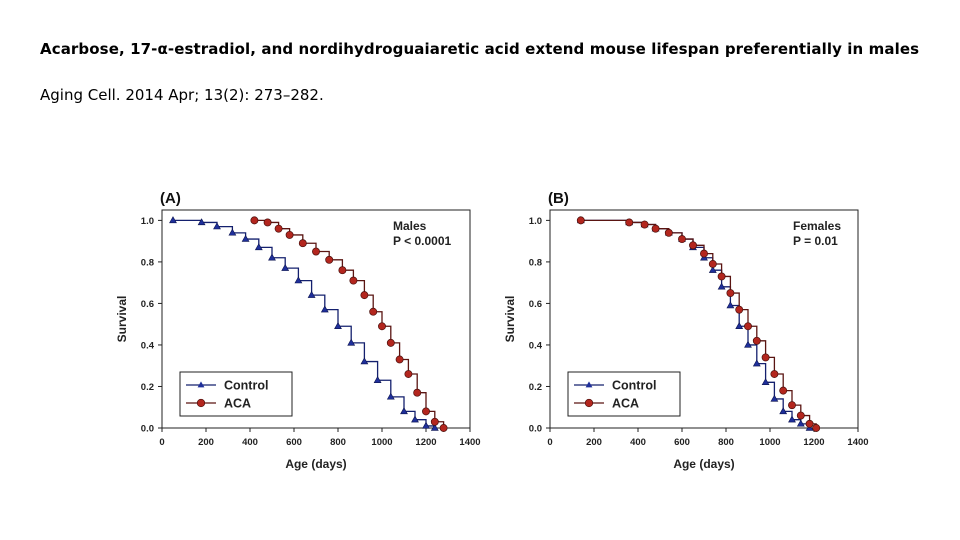 The width and height of the screenshot is (960, 540). What do you see at coordinates (535, 262) in the screenshot?
I see `y-tick-label: 0.8` at bounding box center [535, 262].